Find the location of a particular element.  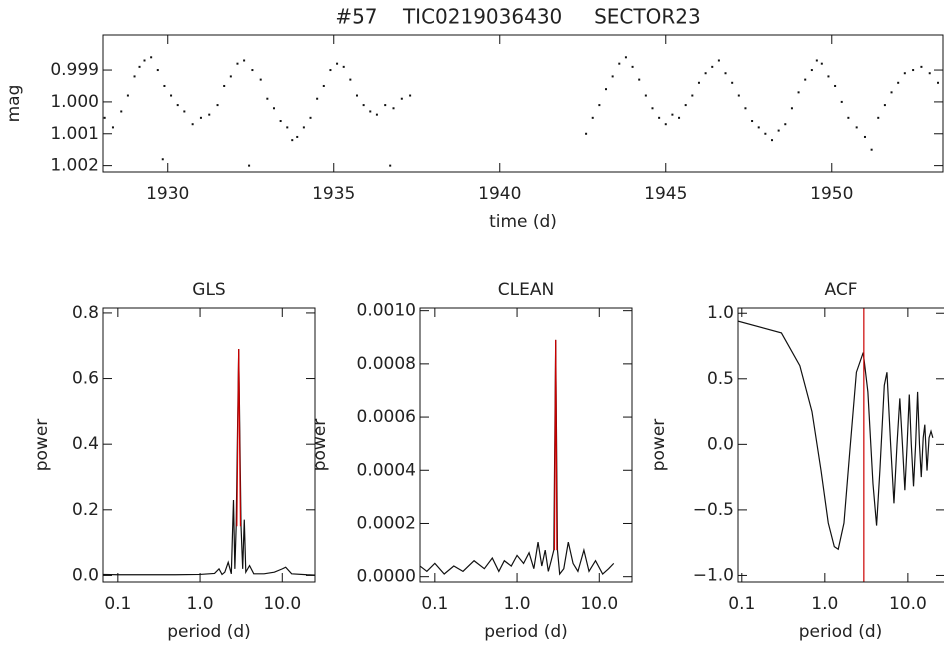

y-tick-label: 0.5 is located at coordinates (720, 379).